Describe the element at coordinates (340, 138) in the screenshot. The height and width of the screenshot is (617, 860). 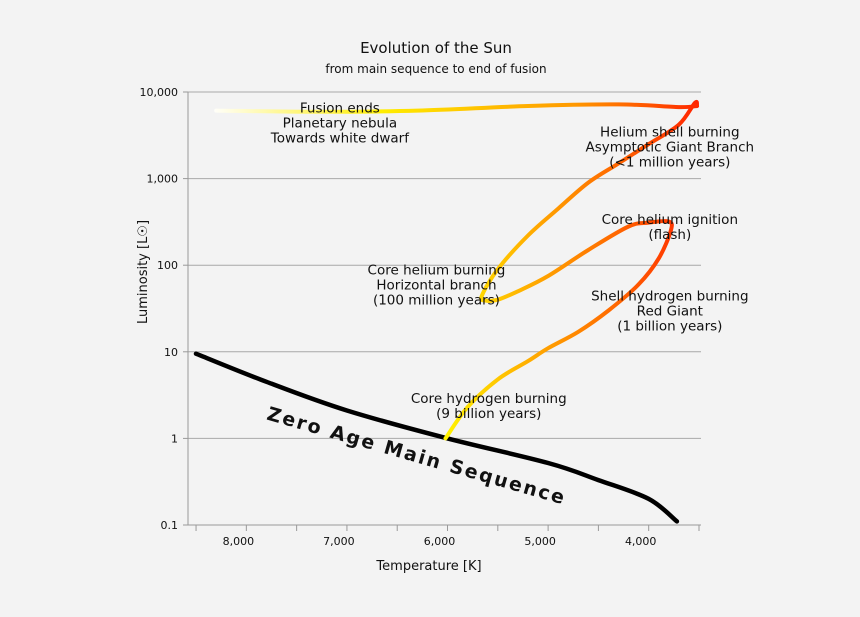
I see `annotation-line: Towards white dwarf` at that location.